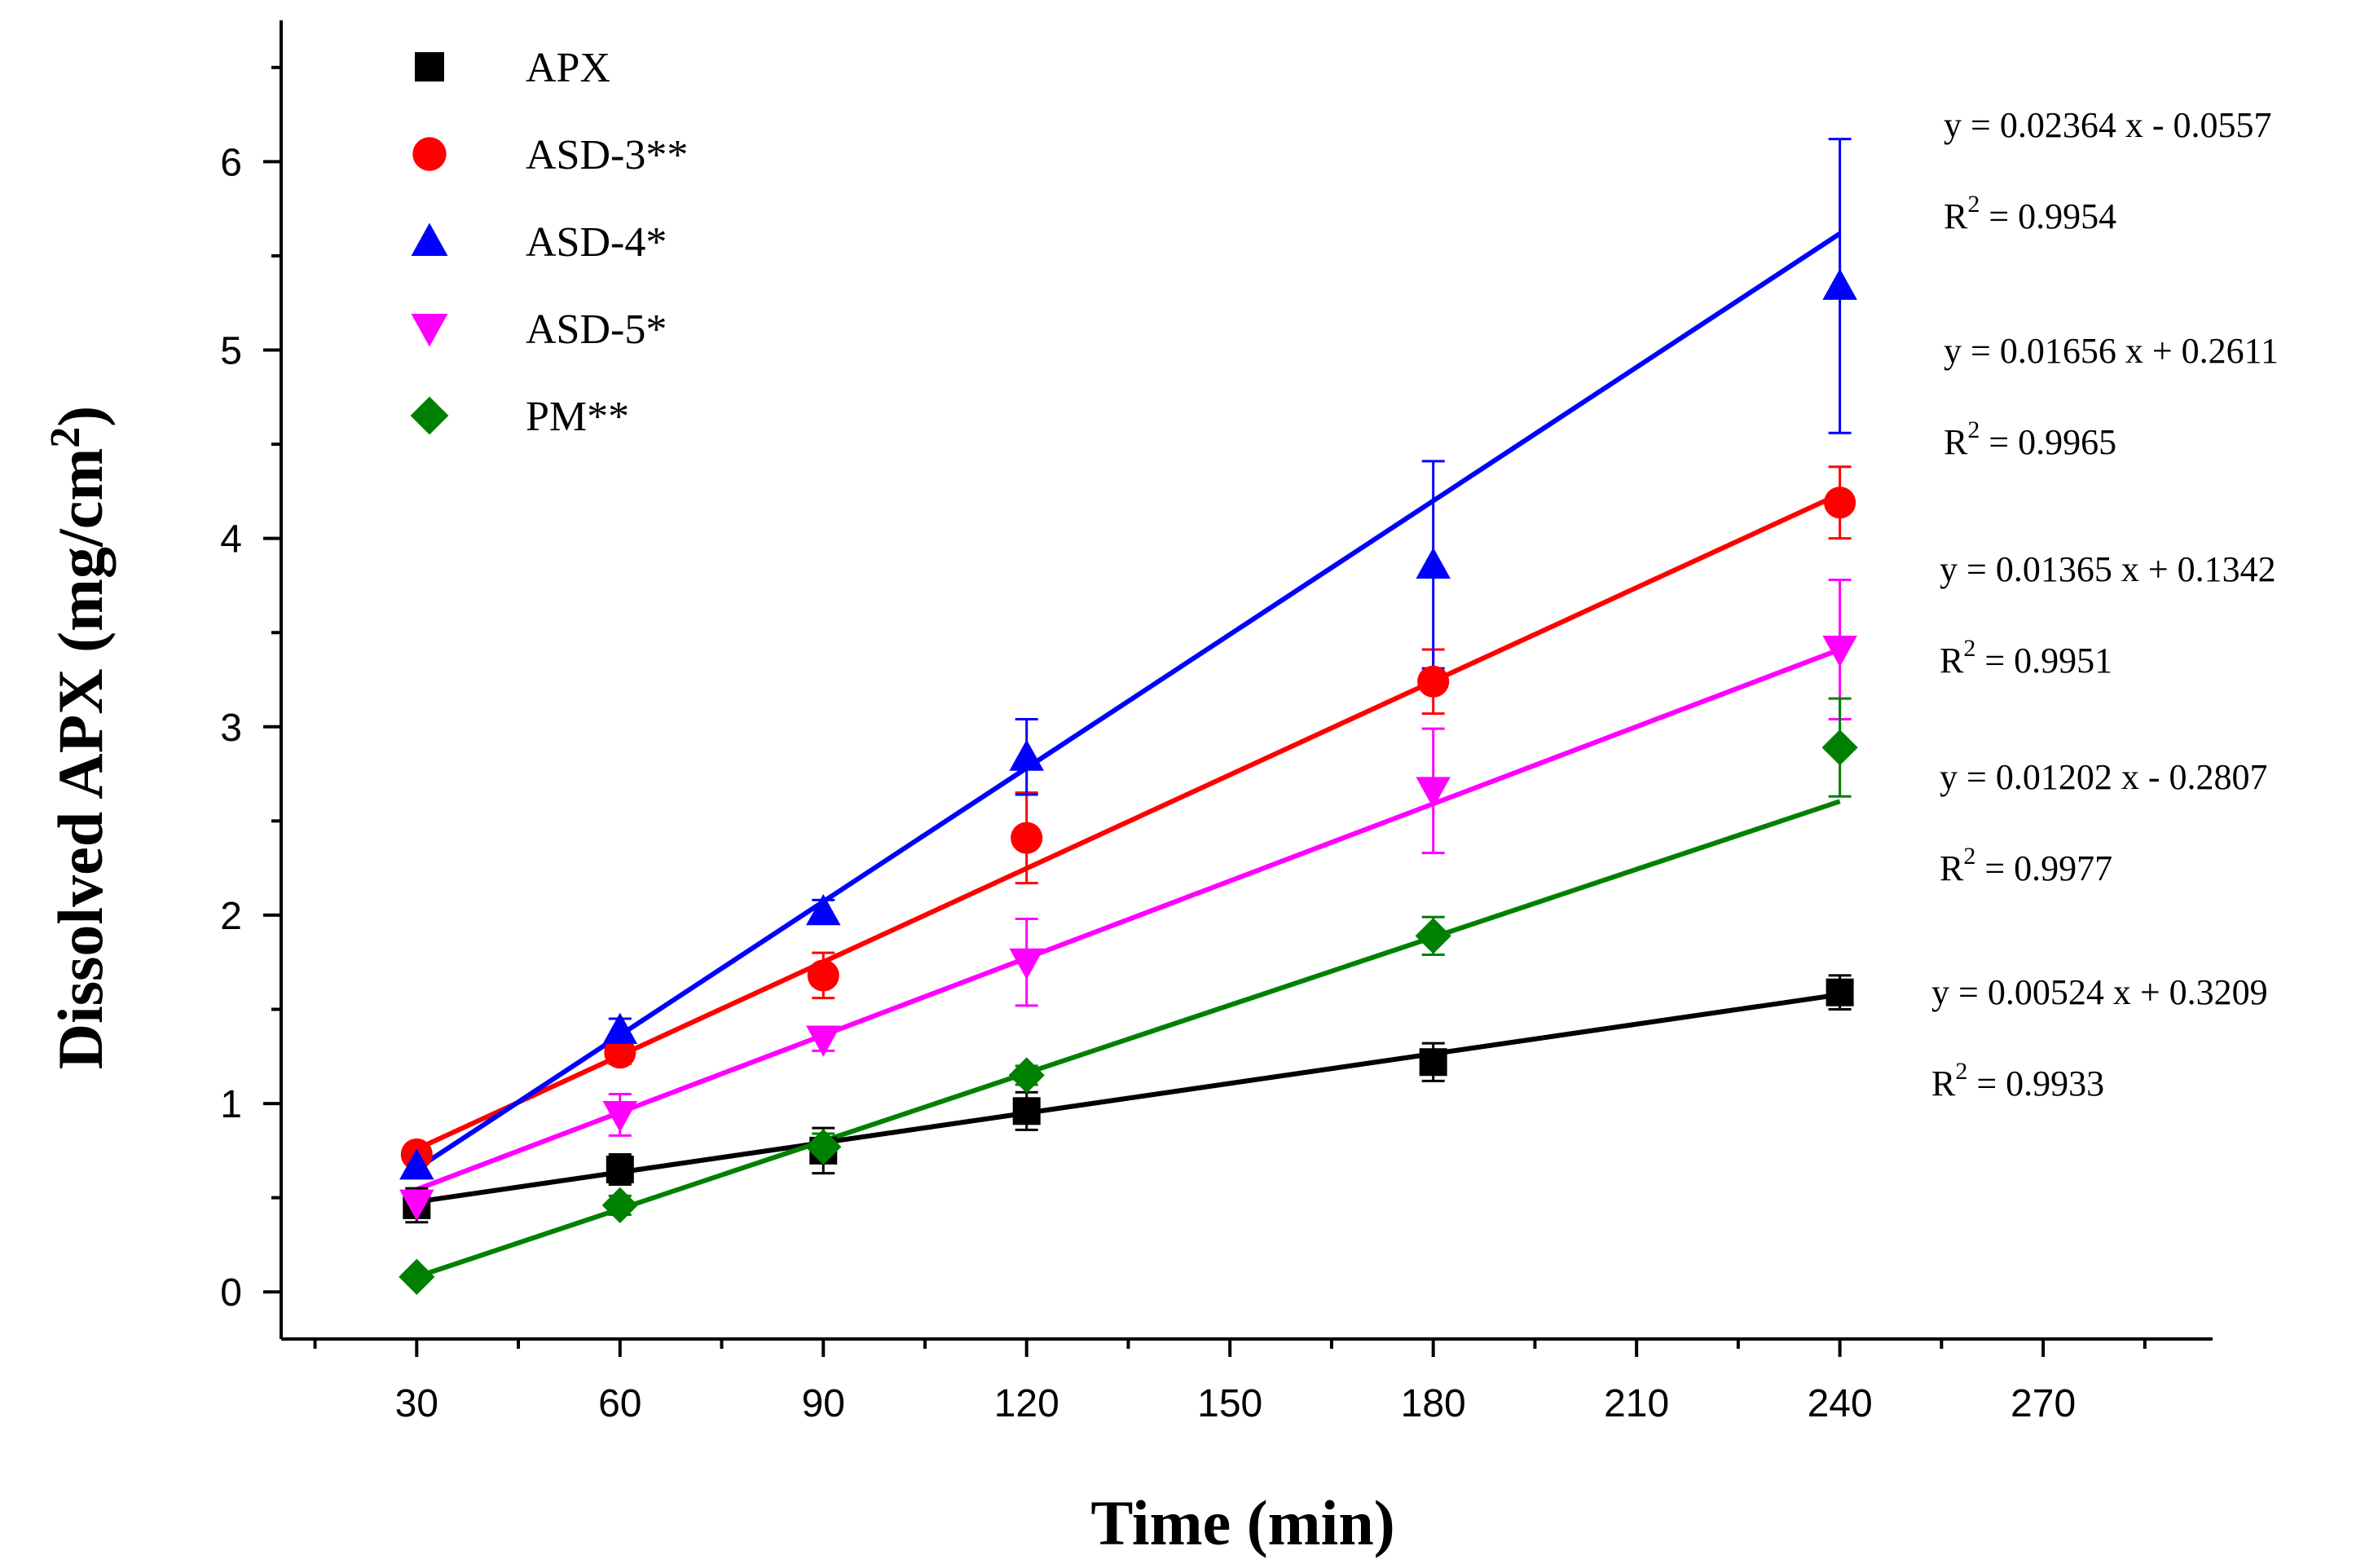 The image size is (2365, 1568). Describe the element at coordinates (2103, 777) in the screenshot. I see `fit-equation: y = 0.01202 x - 0.2807` at that location.